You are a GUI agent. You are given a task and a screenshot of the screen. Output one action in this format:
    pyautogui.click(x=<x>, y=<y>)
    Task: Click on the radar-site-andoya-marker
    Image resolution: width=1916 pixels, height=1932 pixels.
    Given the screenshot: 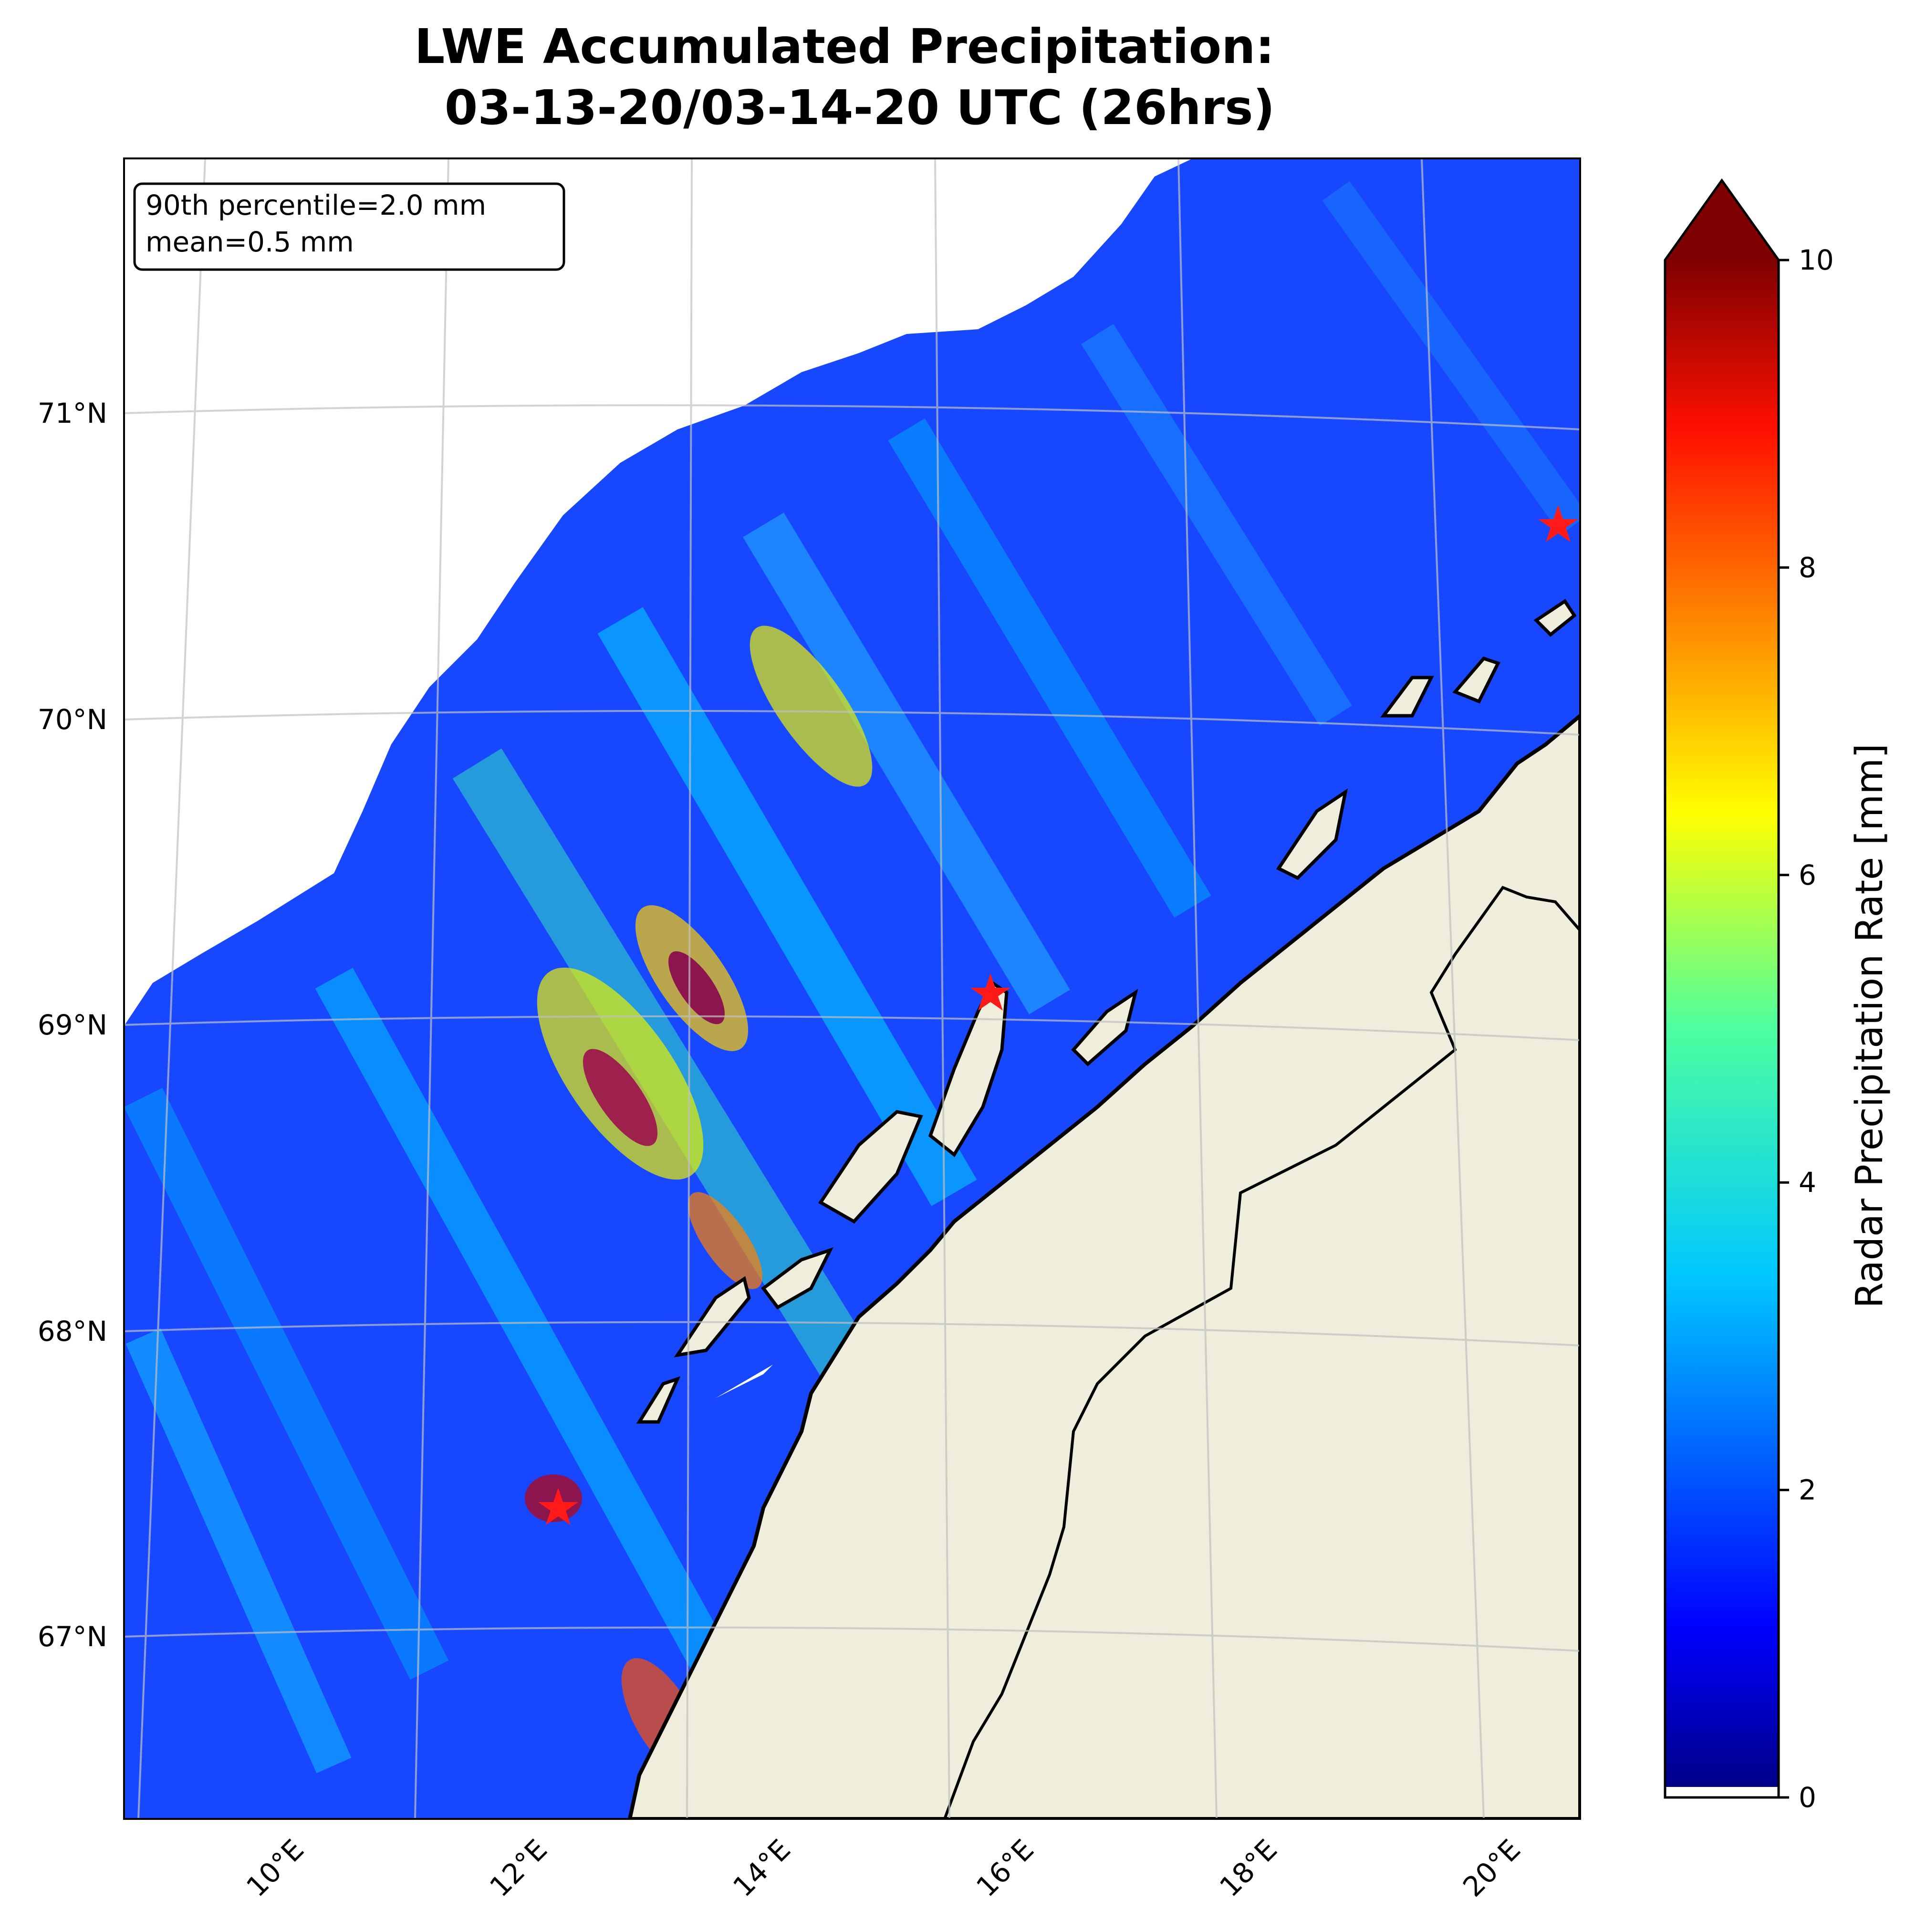 What is the action you would take?
    pyautogui.click(x=990, y=992)
    